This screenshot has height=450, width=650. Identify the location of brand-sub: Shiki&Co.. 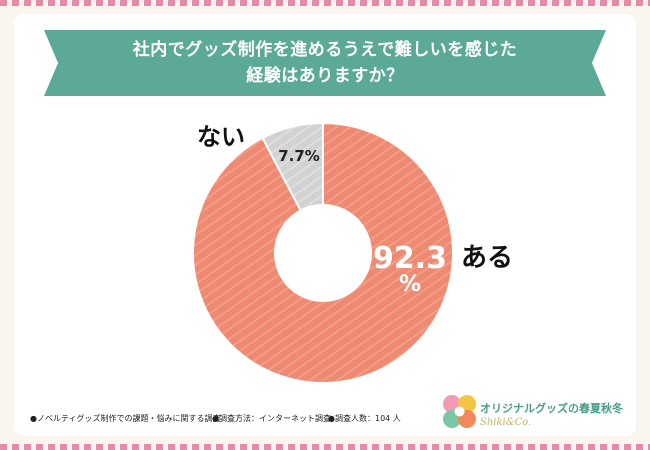
(506, 422).